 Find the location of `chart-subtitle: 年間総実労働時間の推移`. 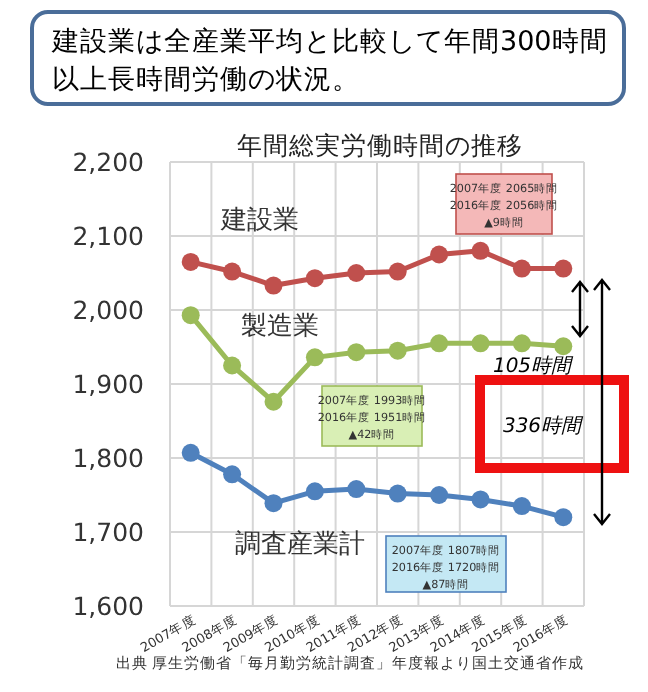

chart-subtitle: 年間総実労働時間の推移 is located at coordinates (380, 145).